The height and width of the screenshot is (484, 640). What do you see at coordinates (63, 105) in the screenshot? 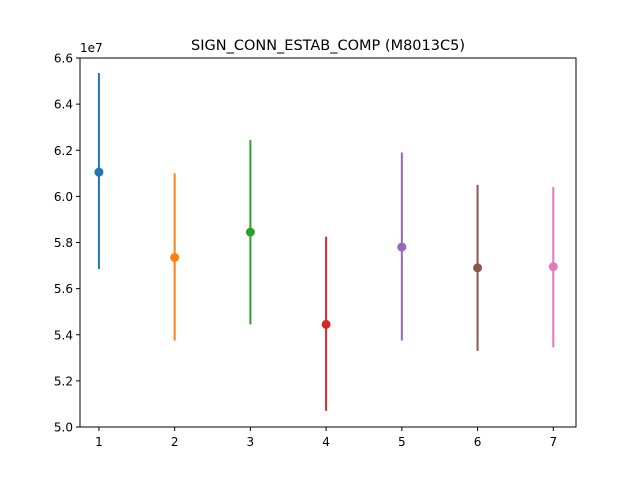
I see `y-tick-label: 6.4` at bounding box center [63, 105].